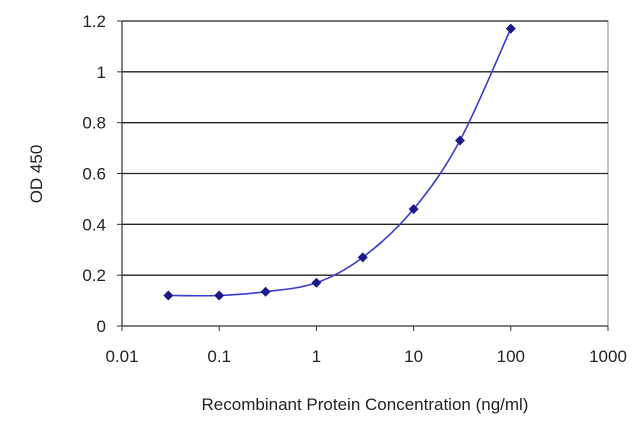 This screenshot has width=640, height=432. What do you see at coordinates (94, 224) in the screenshot?
I see `y-tick-label: 0.4` at bounding box center [94, 224].